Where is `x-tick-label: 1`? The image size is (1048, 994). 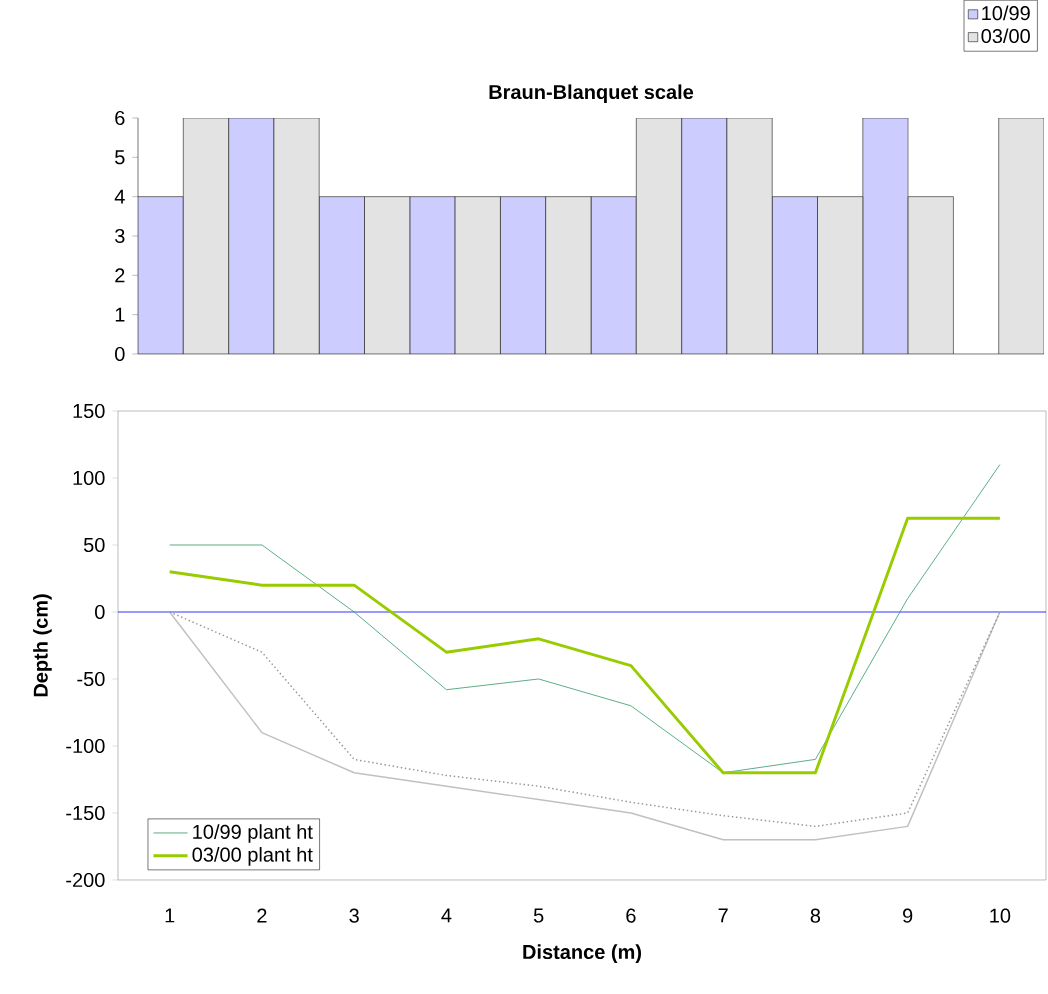
x-tick-label: 1 is located at coordinates (170, 915).